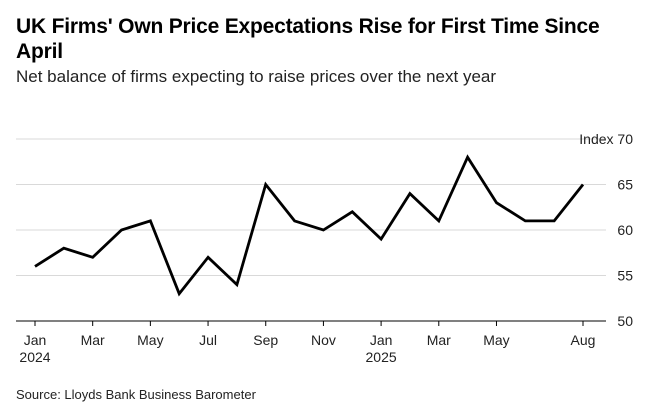  Describe the element at coordinates (34, 357) in the screenshot. I see `x-year-label-2024: 2024` at that location.